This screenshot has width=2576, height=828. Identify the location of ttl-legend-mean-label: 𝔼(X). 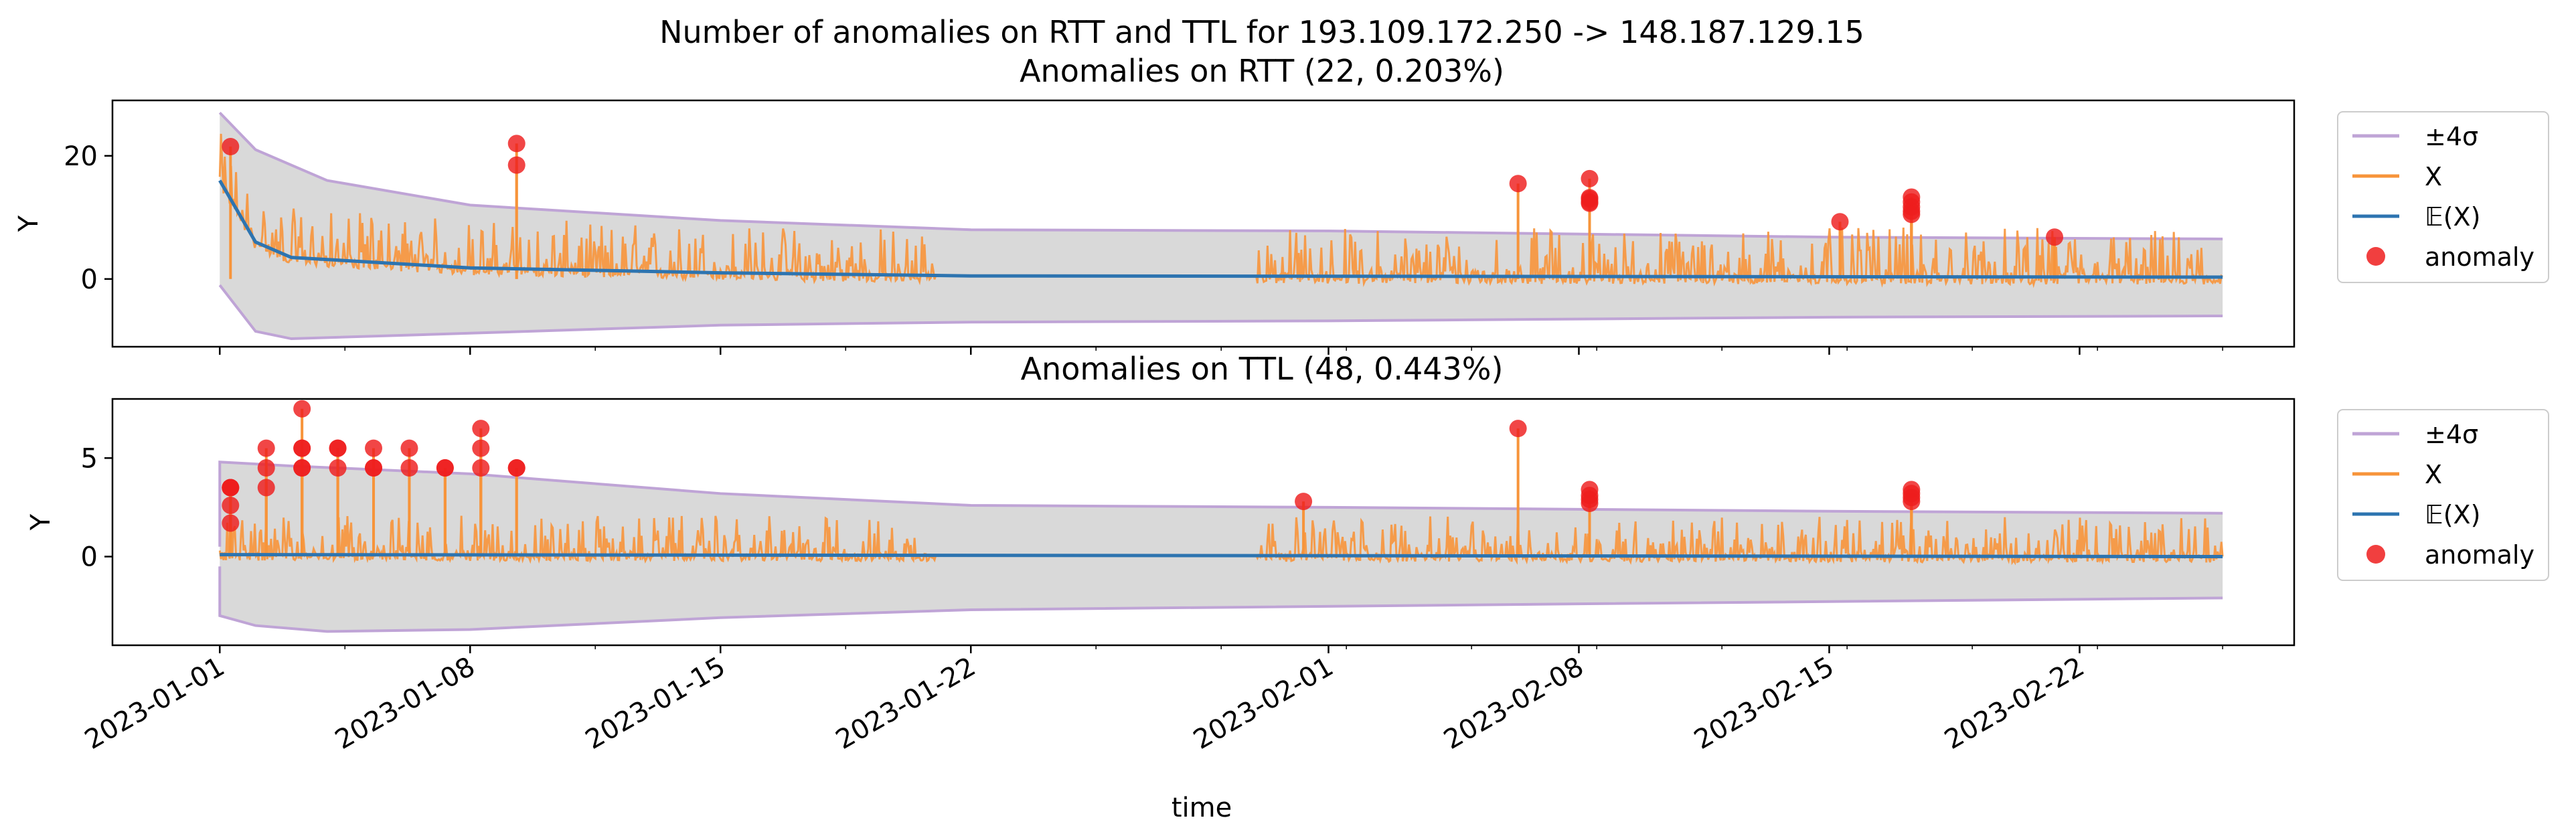
(2453, 514).